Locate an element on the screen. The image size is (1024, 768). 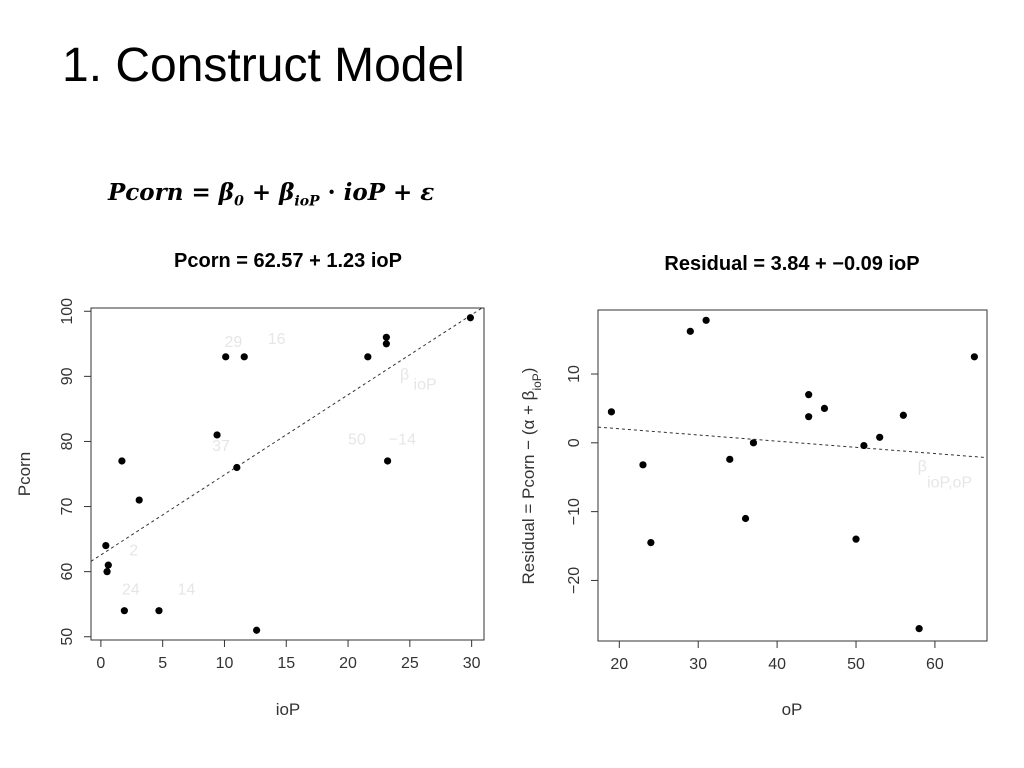
right-faint-annotation: ioP,oP is located at coordinates (949, 483).